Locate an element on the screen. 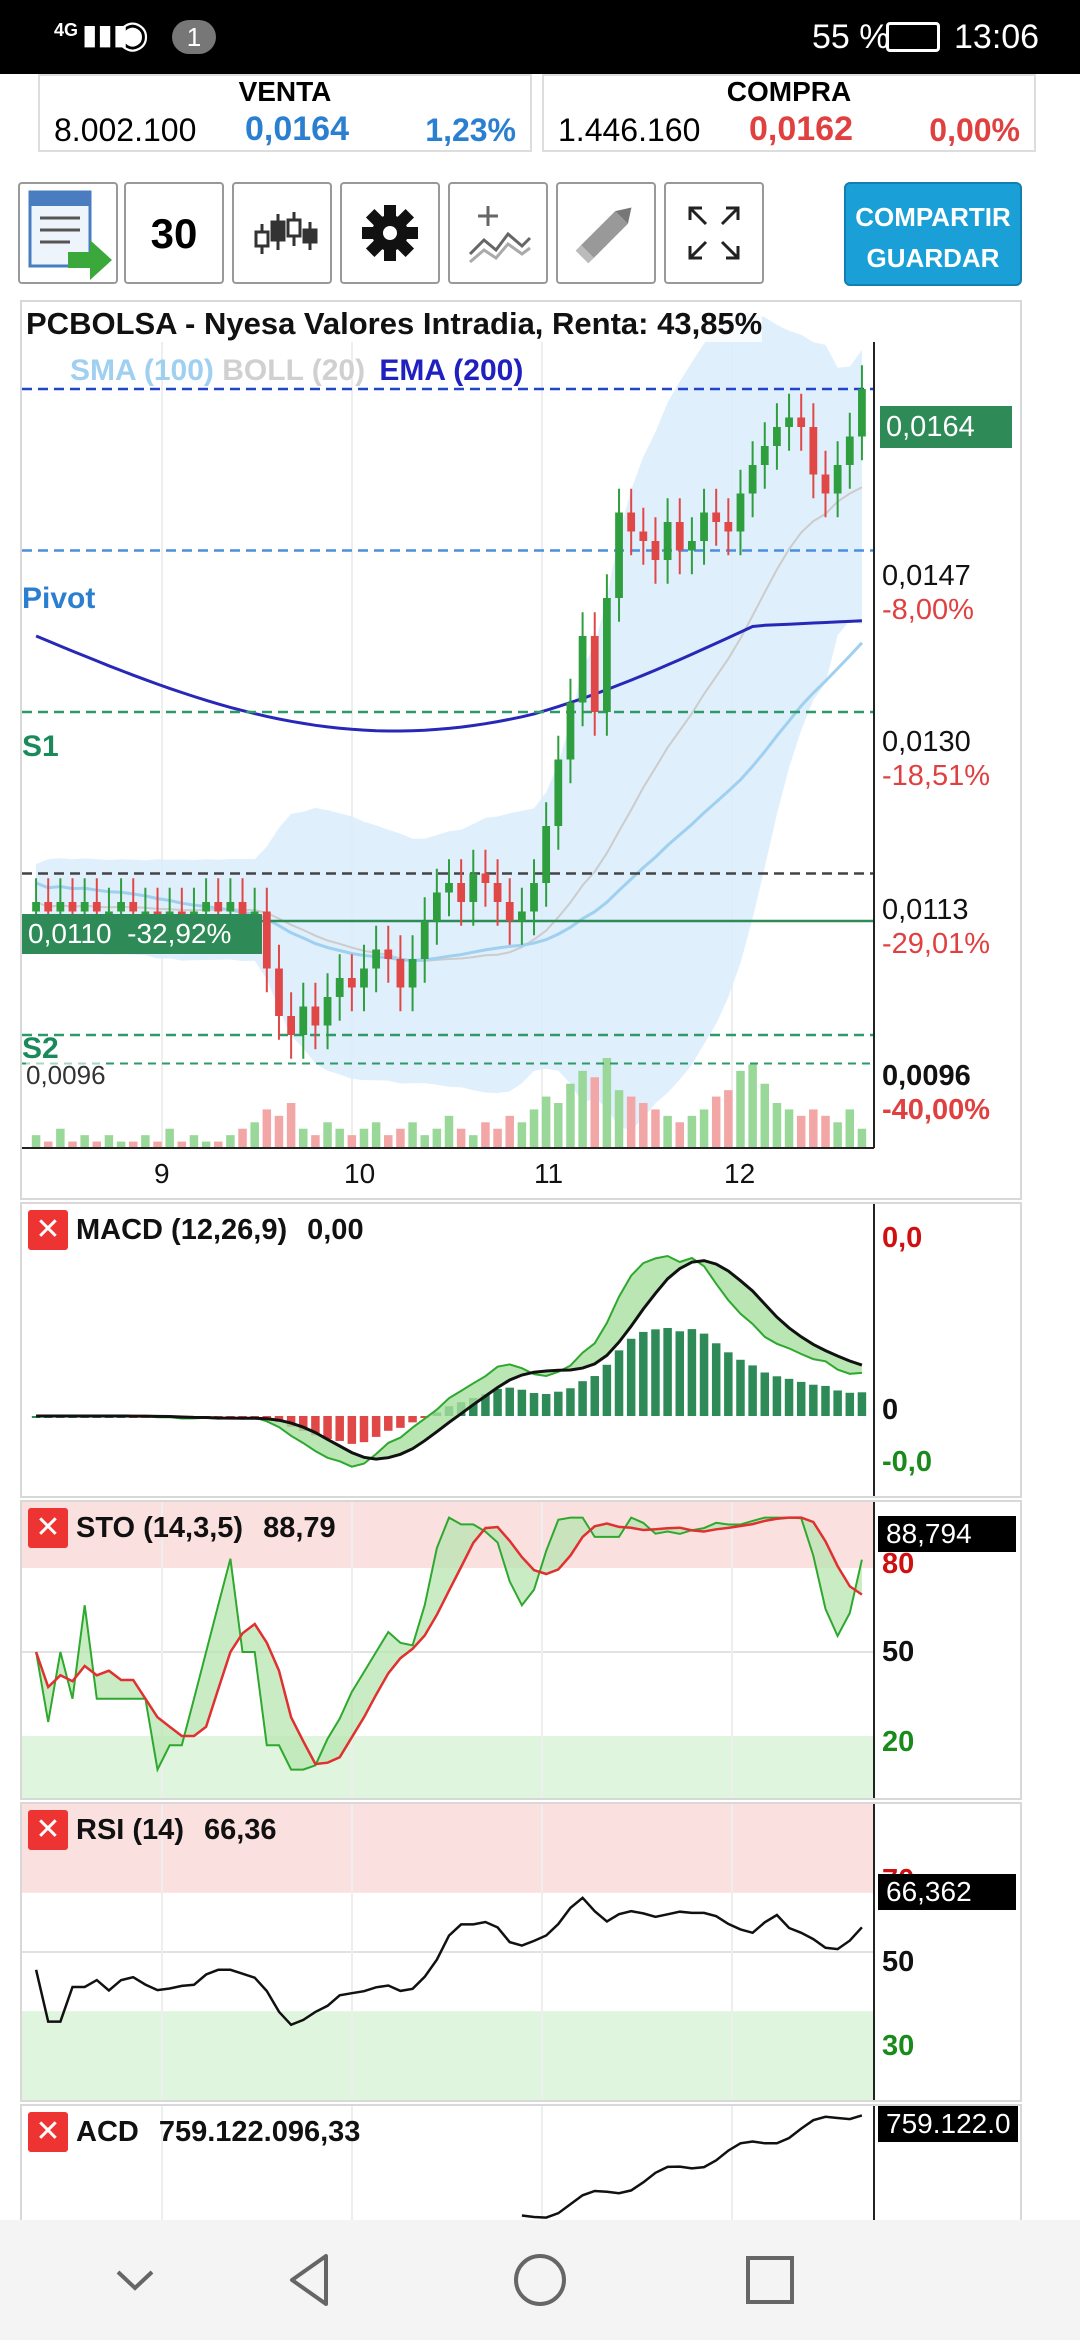  home-icon is located at coordinates (540, 2280).